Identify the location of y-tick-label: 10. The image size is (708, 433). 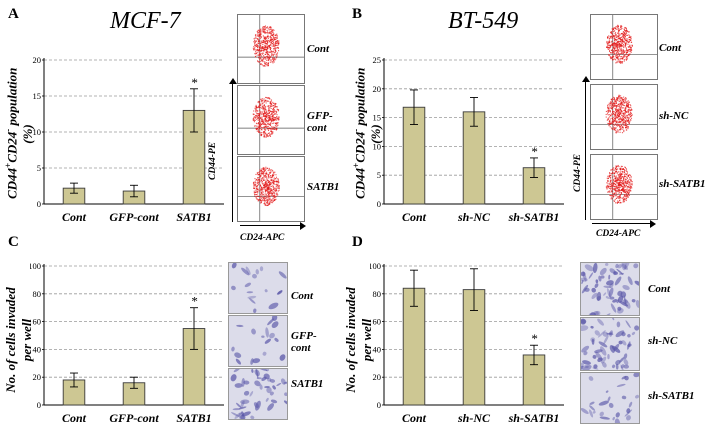
(37, 132).